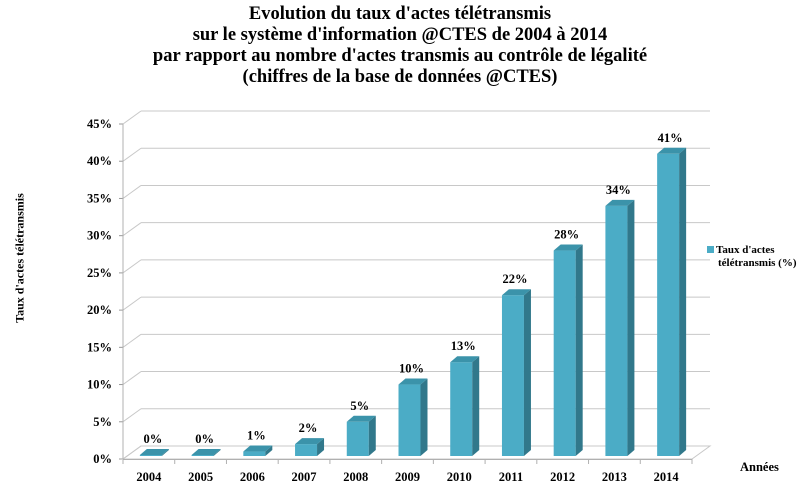 The height and width of the screenshot is (487, 802). I want to click on data-label: 28%, so click(566, 235).